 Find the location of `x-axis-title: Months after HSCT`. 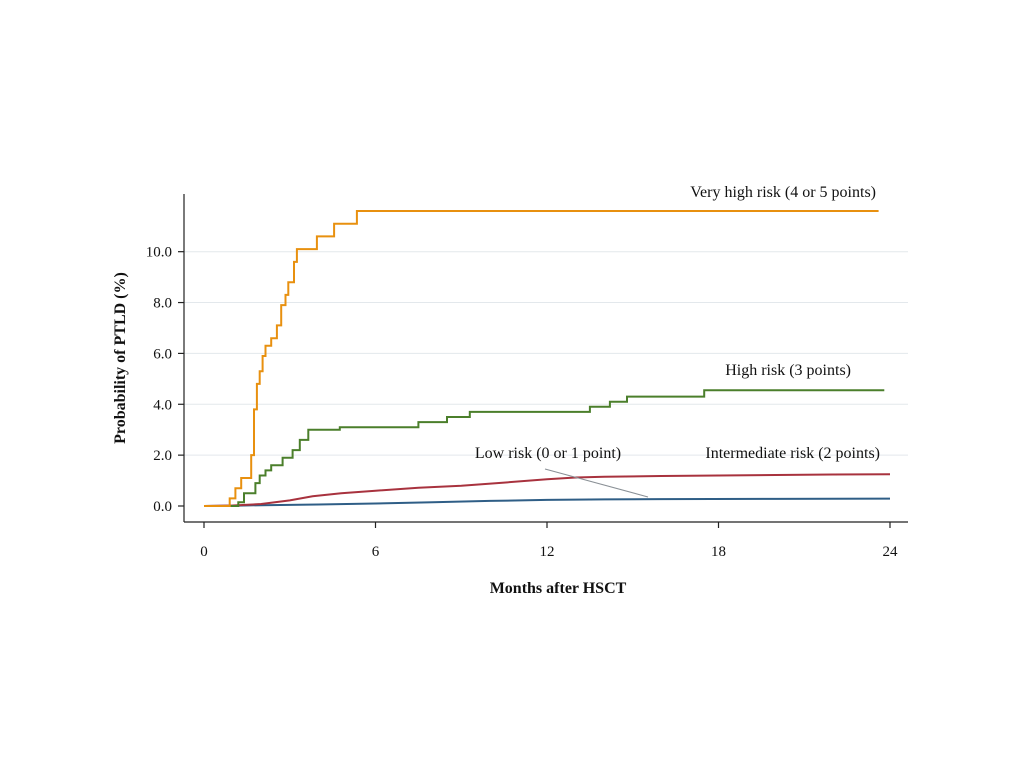

x-axis-title: Months after HSCT is located at coordinates (558, 588).